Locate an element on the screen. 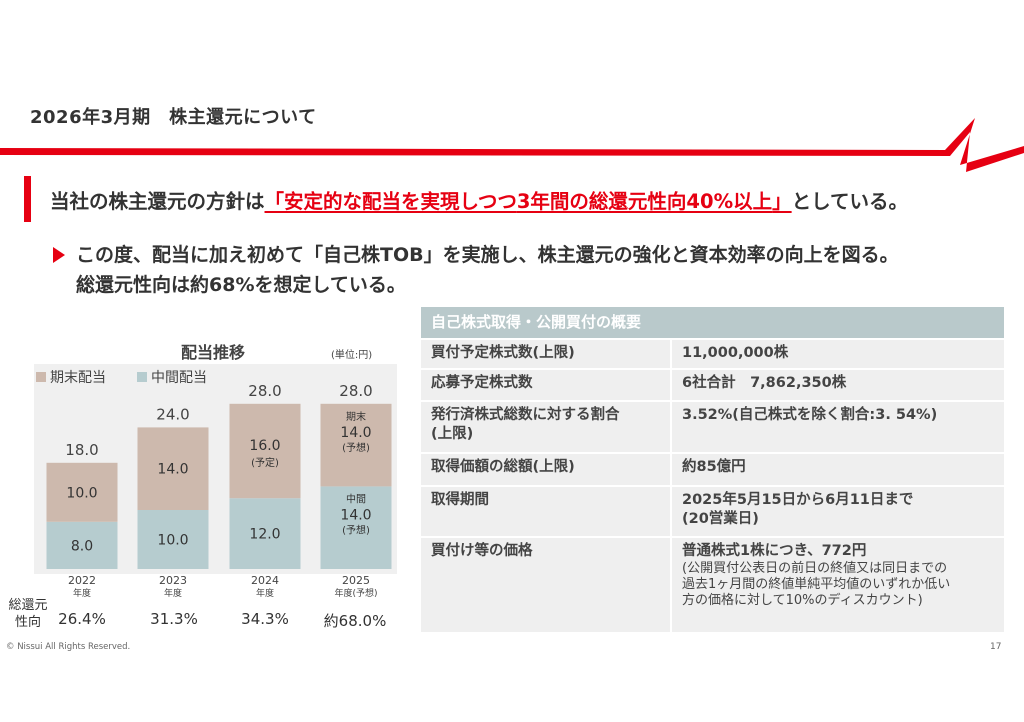 The width and height of the screenshot is (1024, 722). legend-mid: 中間配当 is located at coordinates (172, 377).